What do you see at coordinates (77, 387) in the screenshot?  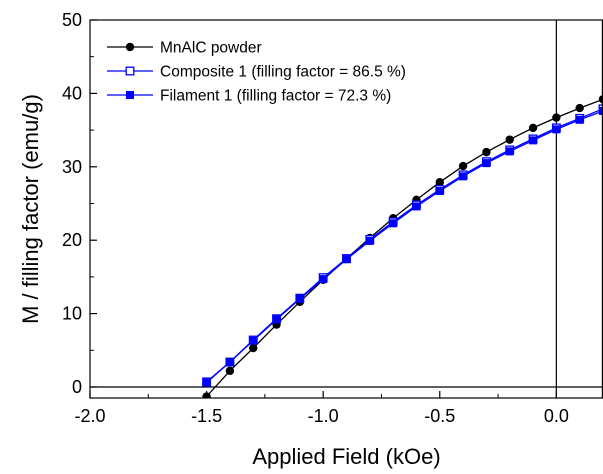 I see `y-tick-label: 0` at bounding box center [77, 387].